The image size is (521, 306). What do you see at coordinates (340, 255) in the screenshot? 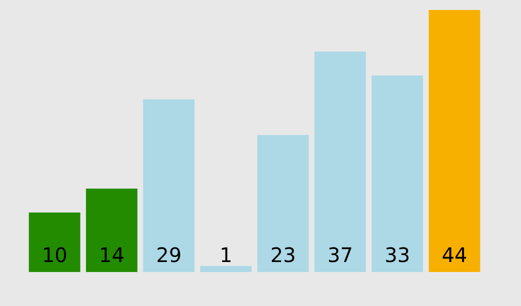
I see `data-label: 37` at bounding box center [340, 255].